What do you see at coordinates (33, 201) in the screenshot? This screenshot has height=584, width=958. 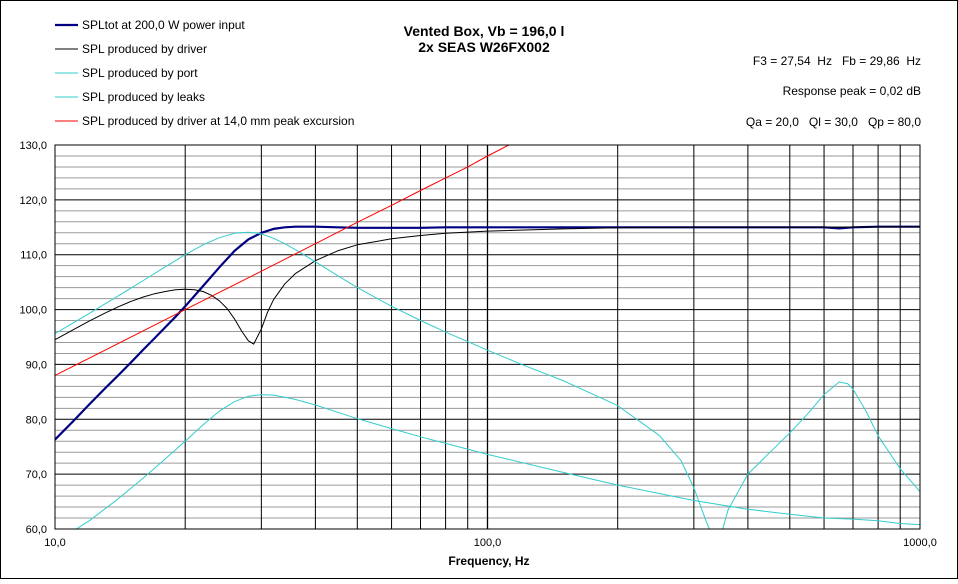 I see `y-tick-label: 120,0` at bounding box center [33, 201].